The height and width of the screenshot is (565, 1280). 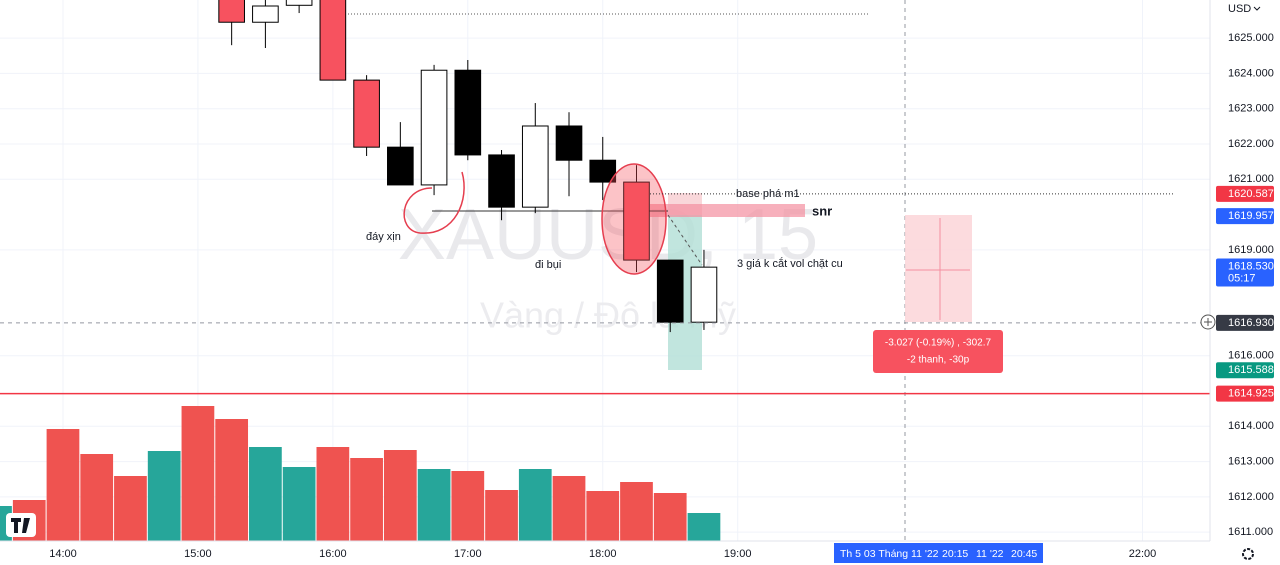 What do you see at coordinates (1239, 9) in the screenshot?
I see `currency: USD` at bounding box center [1239, 9].